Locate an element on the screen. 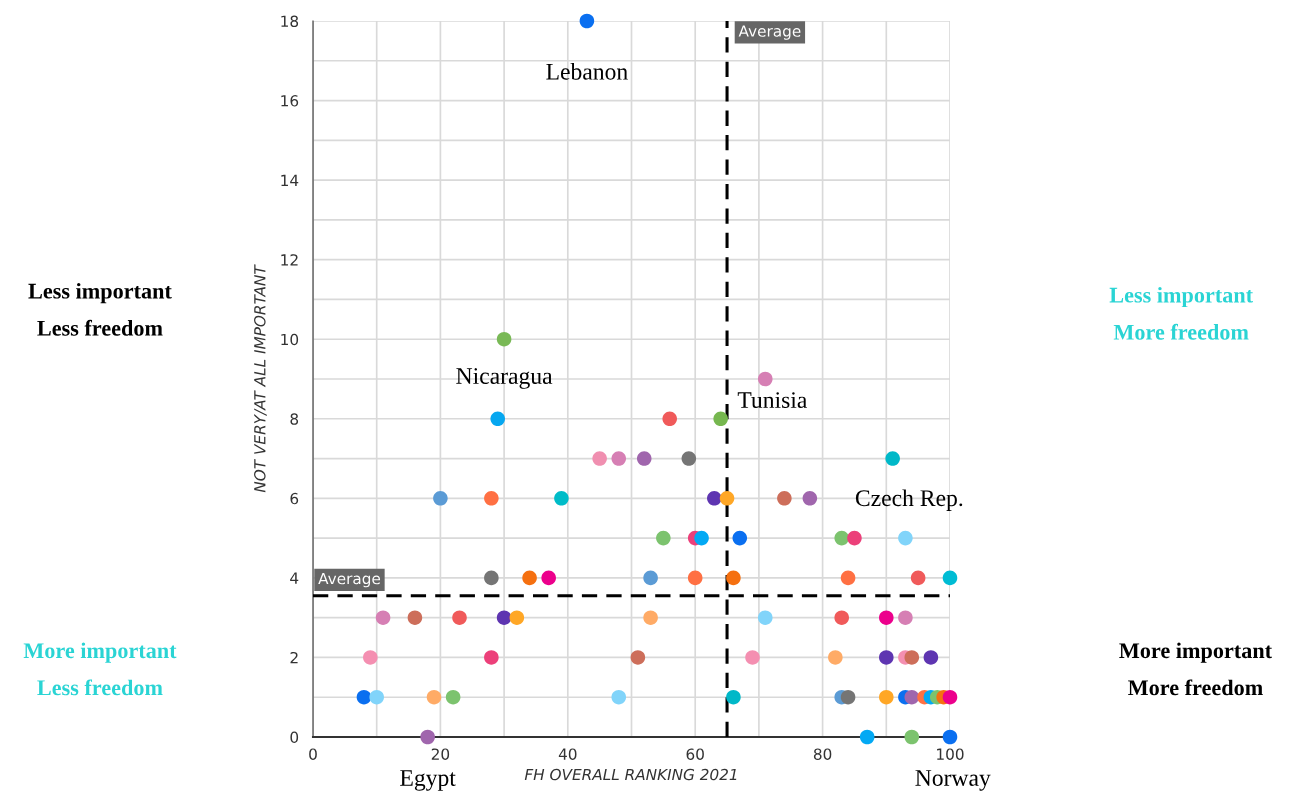  y-tick-label: 14 is located at coordinates (290, 180).